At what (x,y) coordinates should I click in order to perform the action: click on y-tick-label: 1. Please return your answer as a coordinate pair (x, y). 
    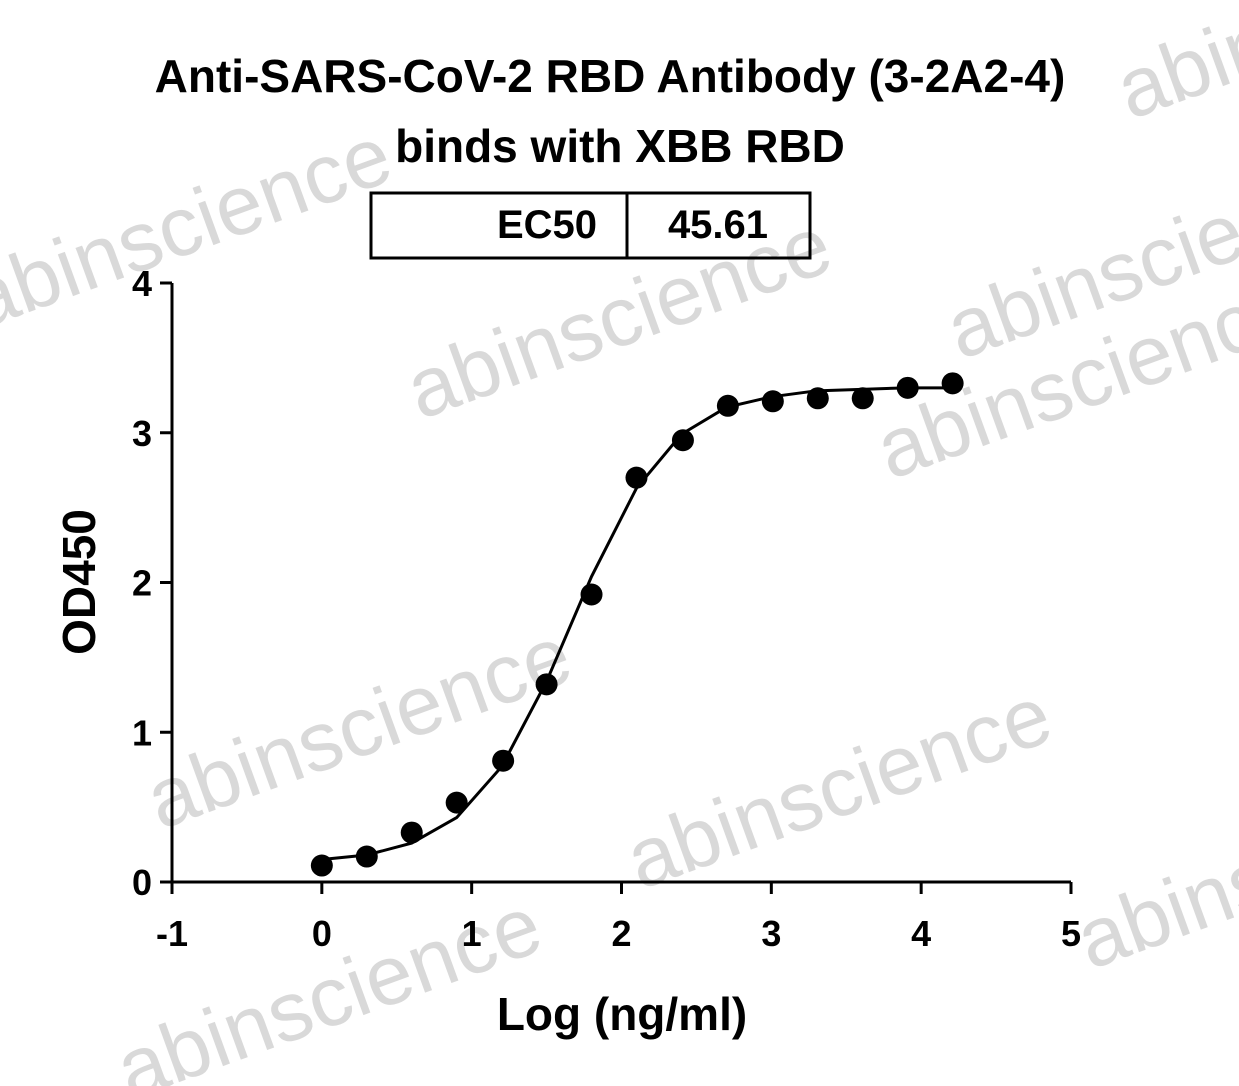
    Looking at the image, I should click on (142, 732).